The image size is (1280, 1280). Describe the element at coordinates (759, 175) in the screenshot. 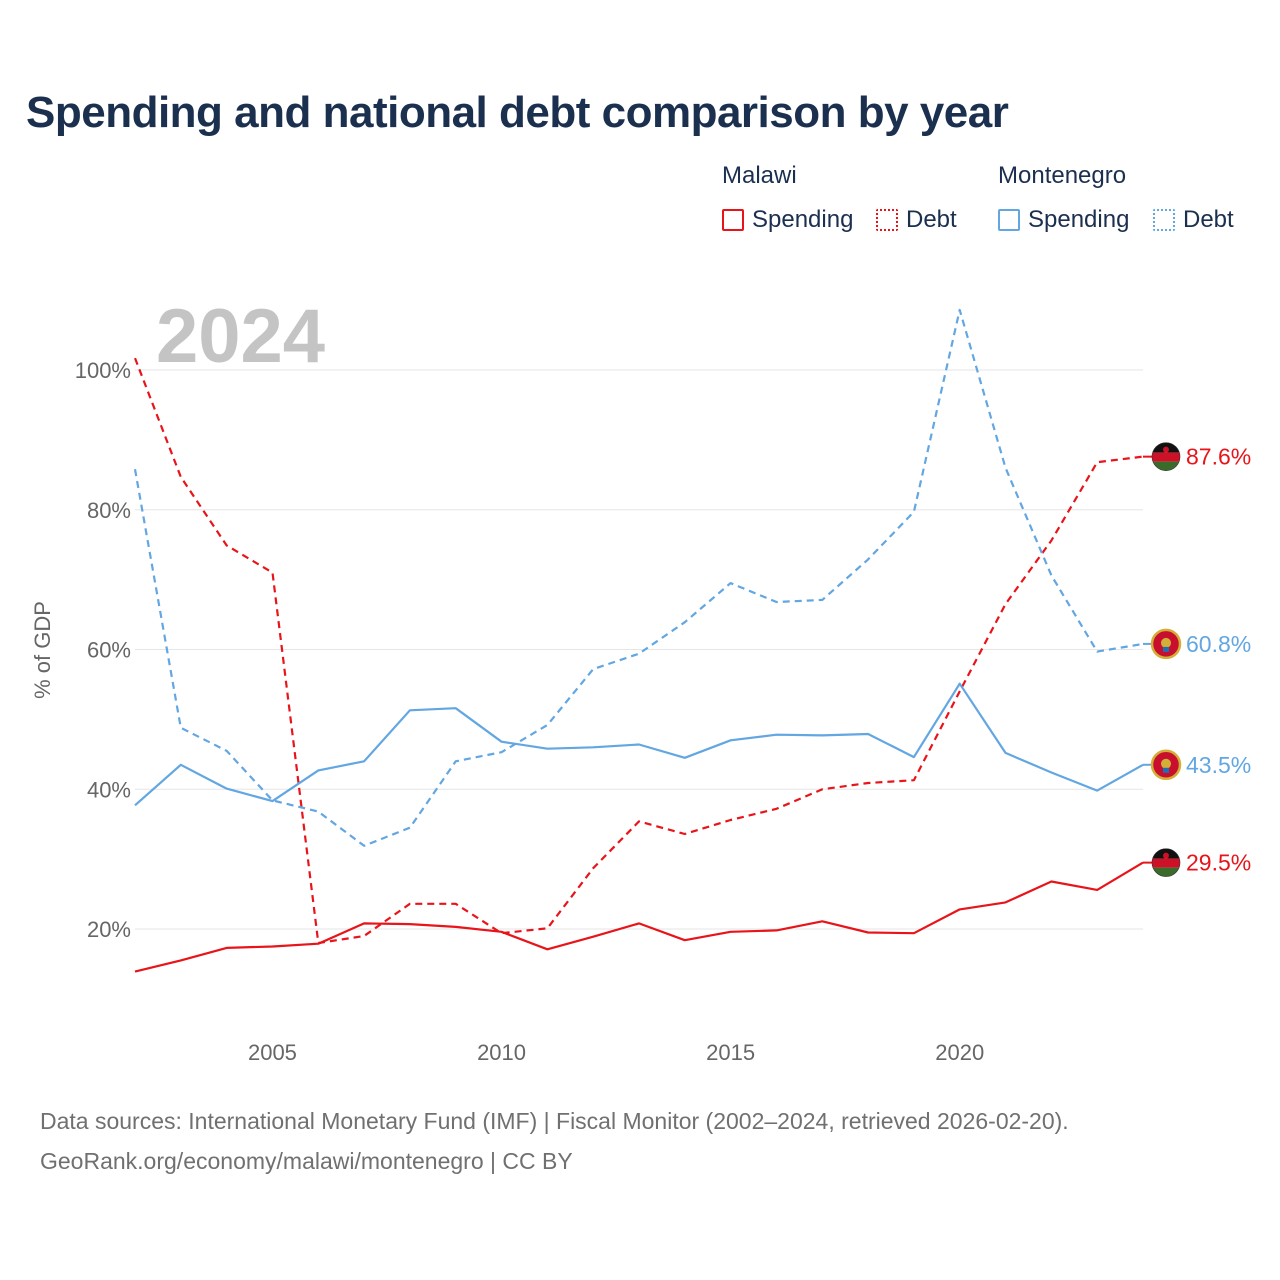

I see `legend-group-malawi: Malawi` at that location.